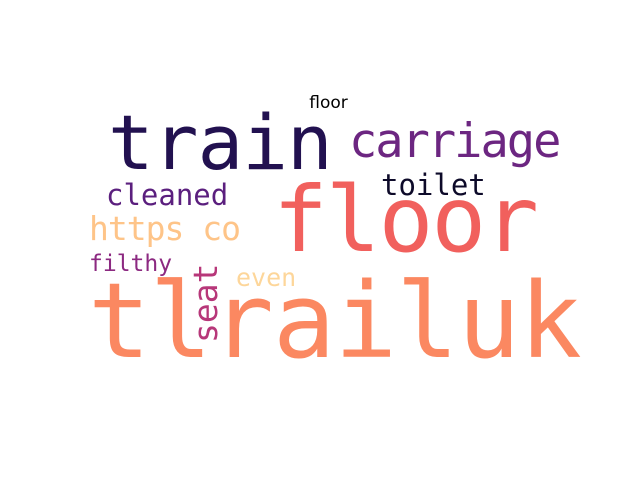 This screenshot has height=480, width=640. I want to click on word-seat: seat, so click(205, 303).